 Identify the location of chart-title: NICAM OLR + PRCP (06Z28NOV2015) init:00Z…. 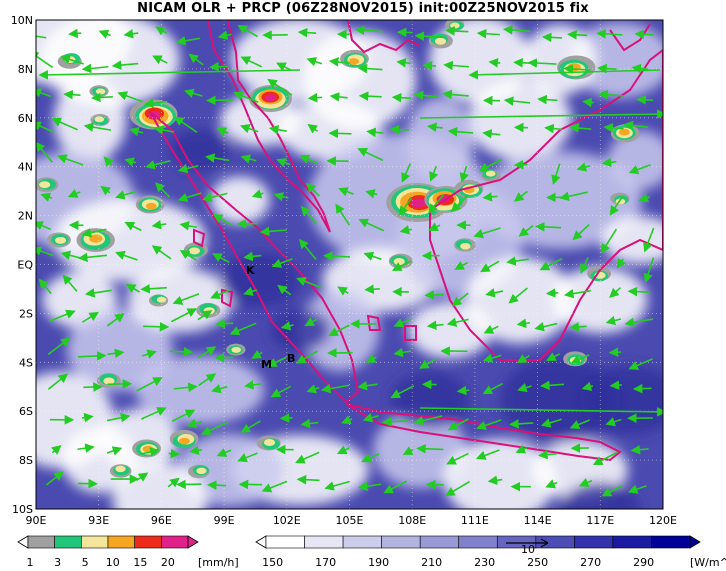
(363, 8).